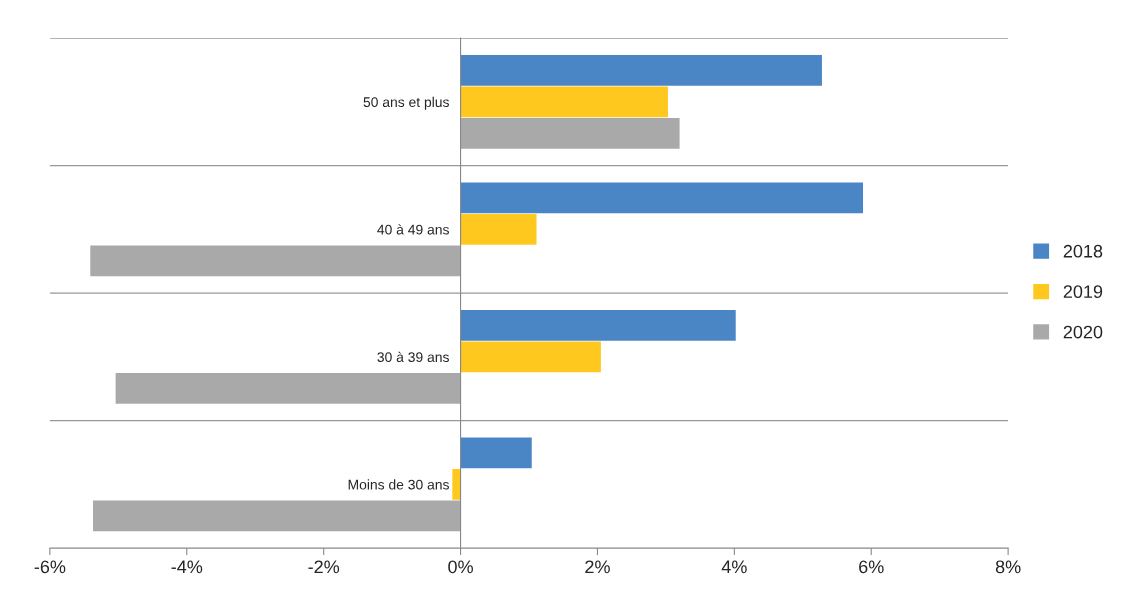 Image resolution: width=1134 pixels, height=605 pixels. I want to click on legend-label: 2019, so click(1083, 292).